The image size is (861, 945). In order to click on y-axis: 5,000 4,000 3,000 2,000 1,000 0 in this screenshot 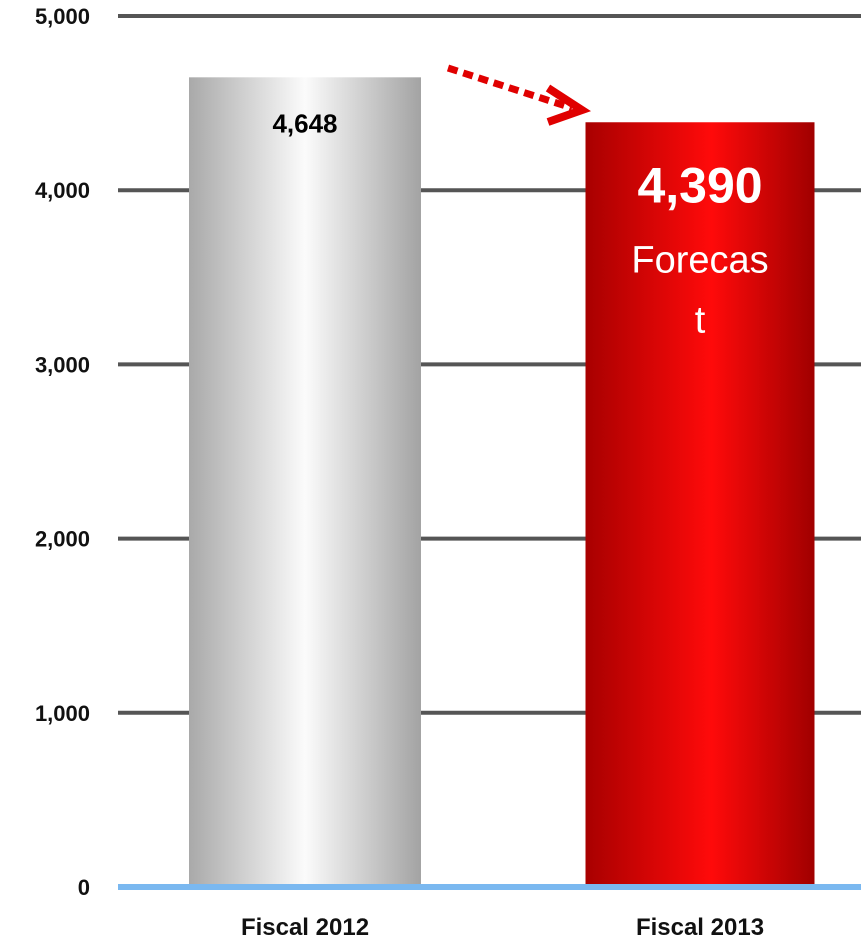, I will do `click(62, 452)`.